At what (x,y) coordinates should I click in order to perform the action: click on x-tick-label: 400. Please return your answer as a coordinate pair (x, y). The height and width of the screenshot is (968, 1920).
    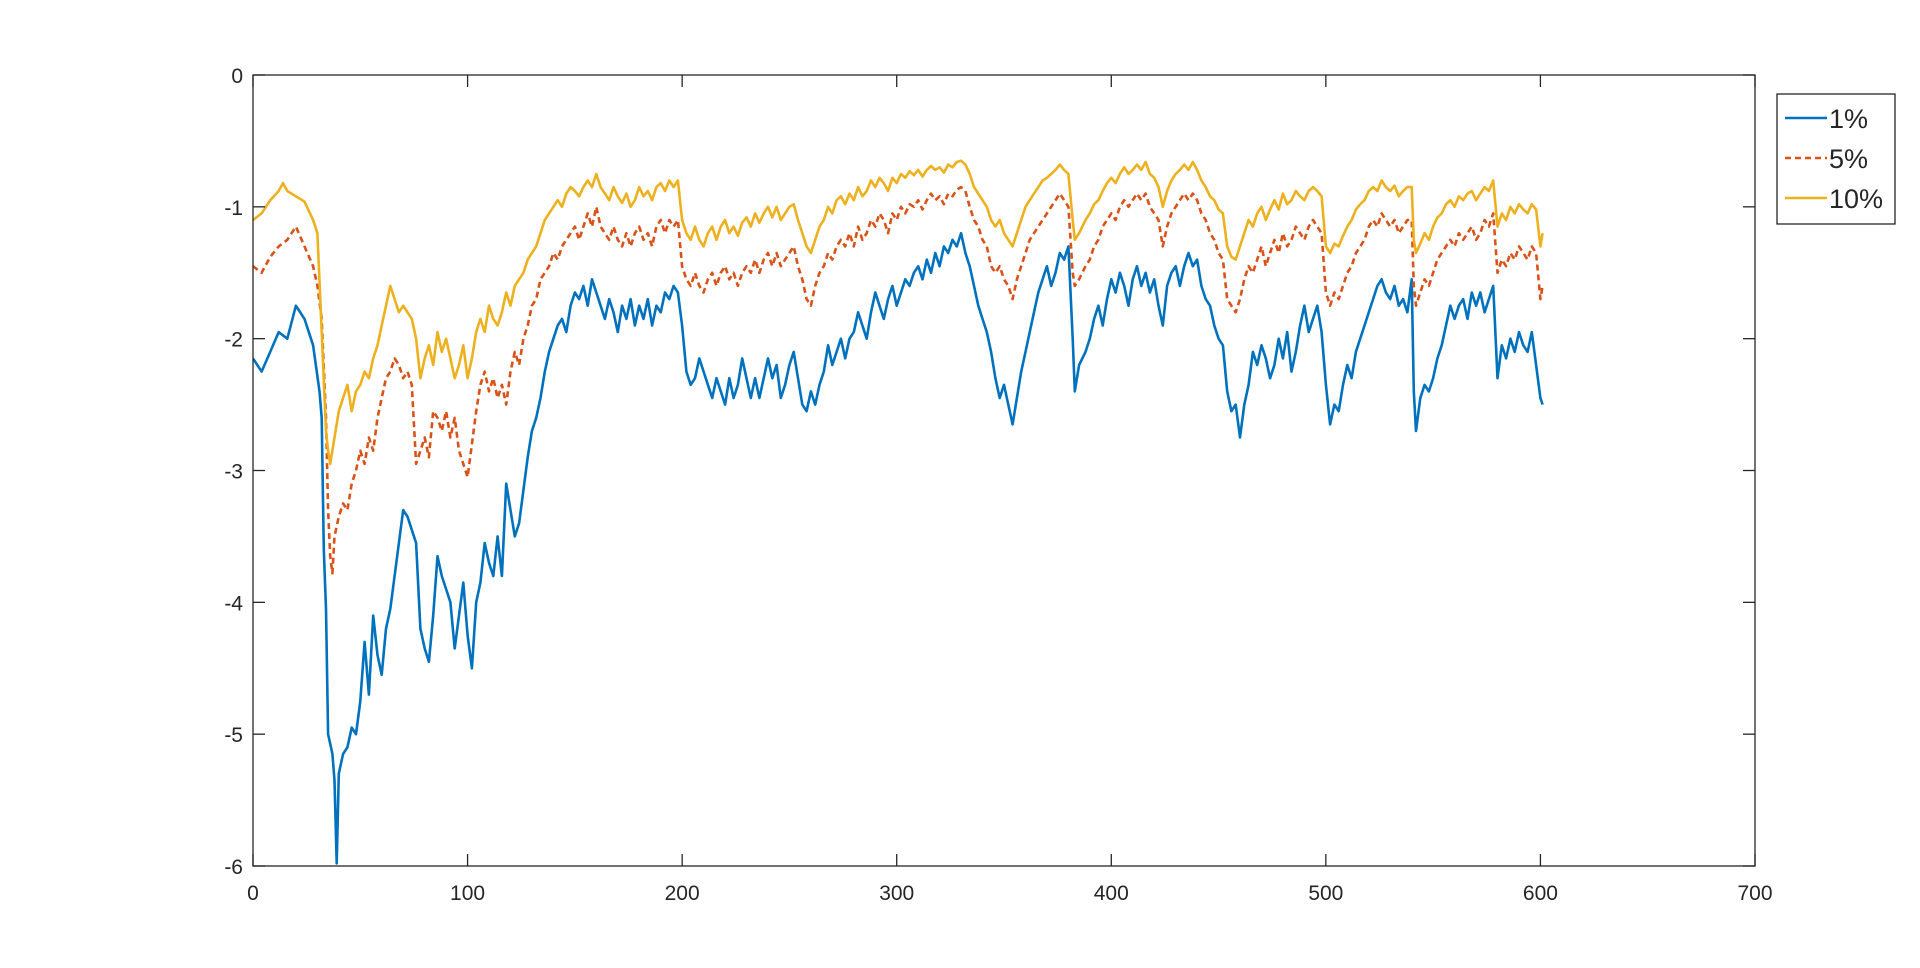
    Looking at the image, I should click on (1111, 893).